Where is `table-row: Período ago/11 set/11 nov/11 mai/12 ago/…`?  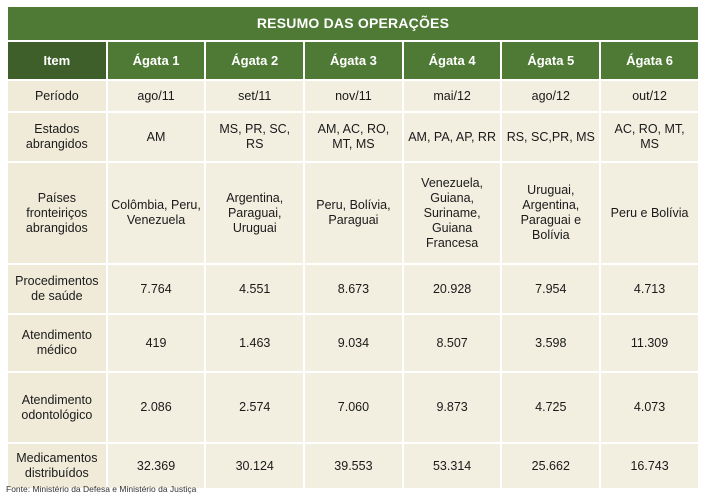 table-row: Período ago/11 set/11 nov/11 mai/12 ago/… is located at coordinates (353, 96).